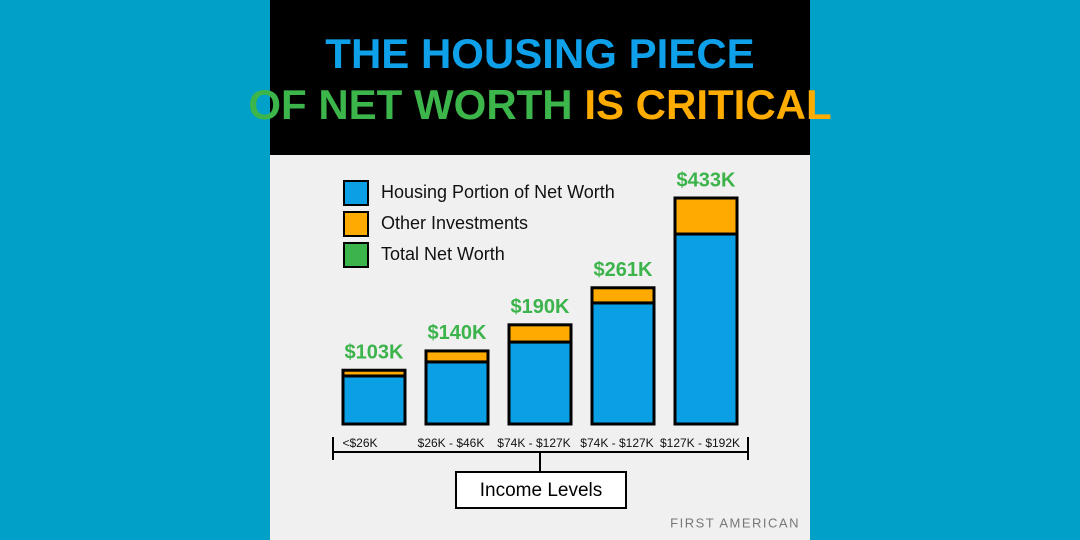 The image size is (1080, 540). Describe the element at coordinates (410, 104) in the screenshot. I see `title-part: OF NET WORTH` at that location.